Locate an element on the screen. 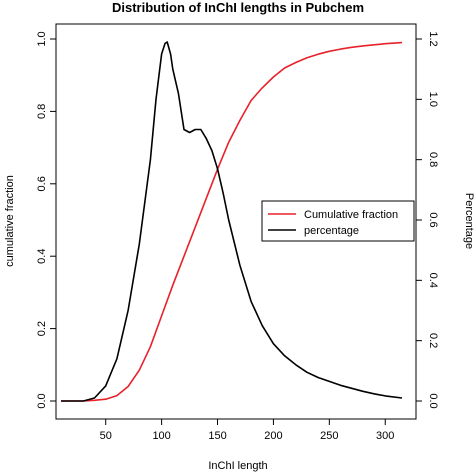 Image resolution: width=474 pixels, height=474 pixels. x-axis: 50 100 150 200 250 300 is located at coordinates (247, 430).